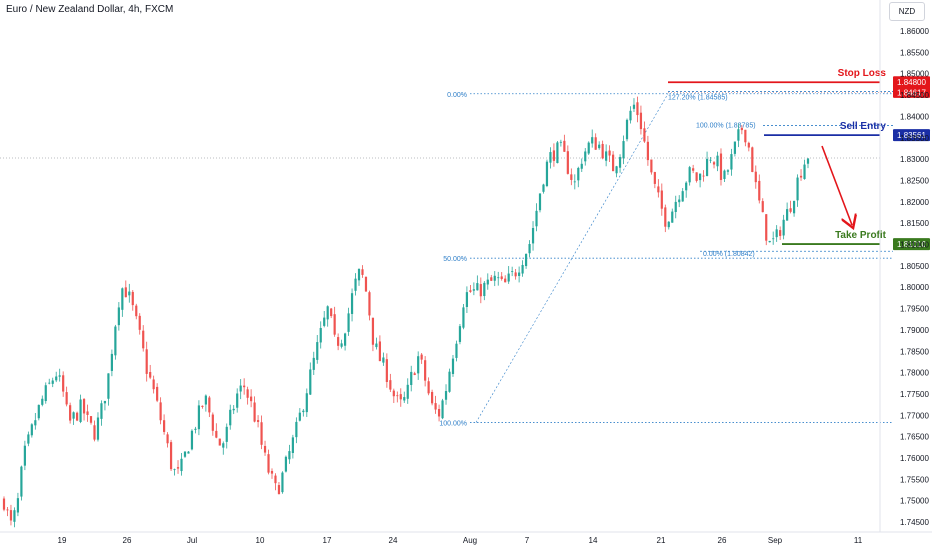 This screenshot has height=550, width=932. I want to click on x-tick-label: 7, so click(527, 540).